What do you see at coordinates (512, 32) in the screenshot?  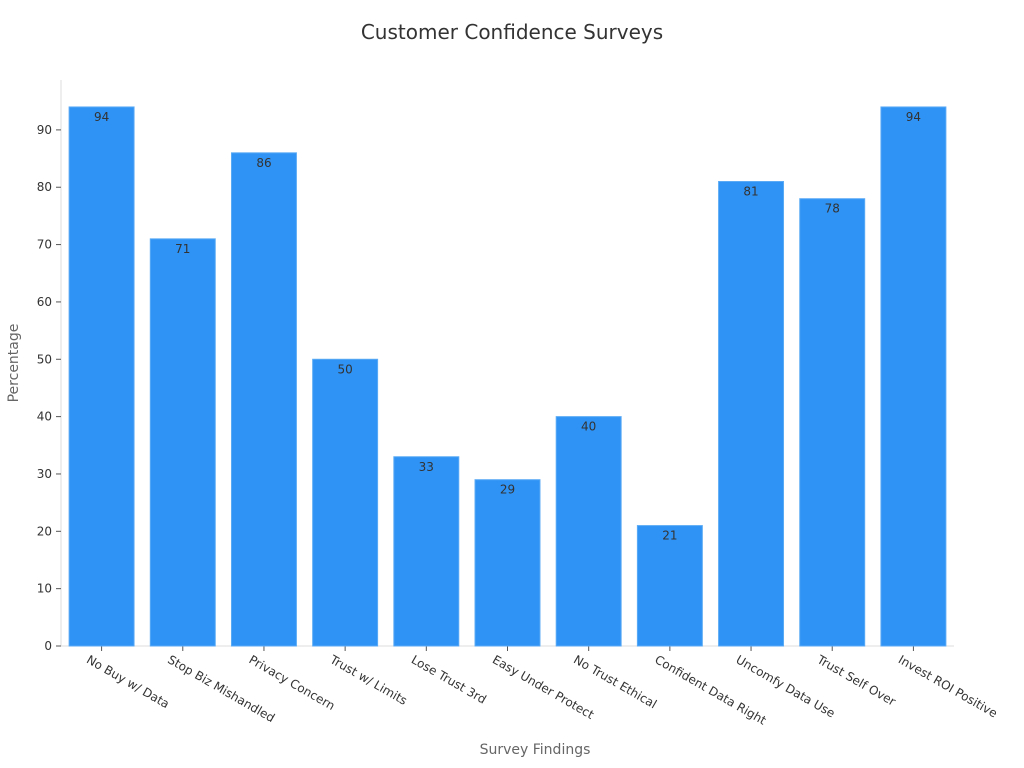 I see `chart-title: Customer Confidence Surveys` at bounding box center [512, 32].